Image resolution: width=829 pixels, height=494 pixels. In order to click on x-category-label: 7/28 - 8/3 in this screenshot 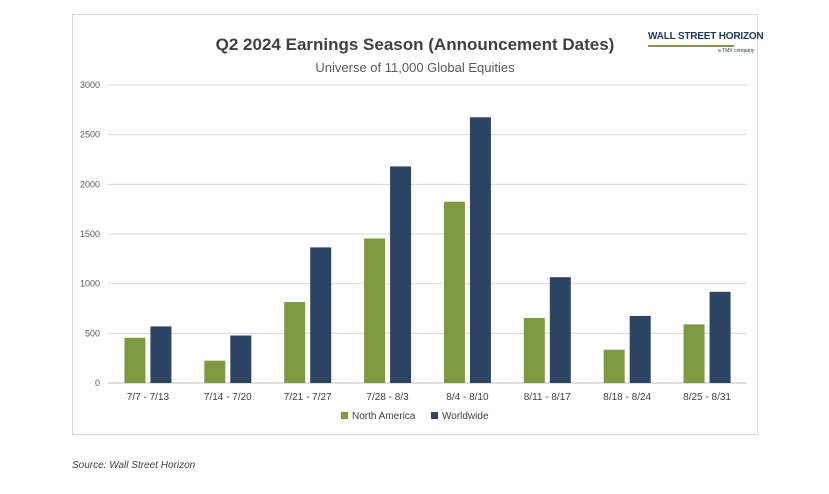, I will do `click(387, 397)`.